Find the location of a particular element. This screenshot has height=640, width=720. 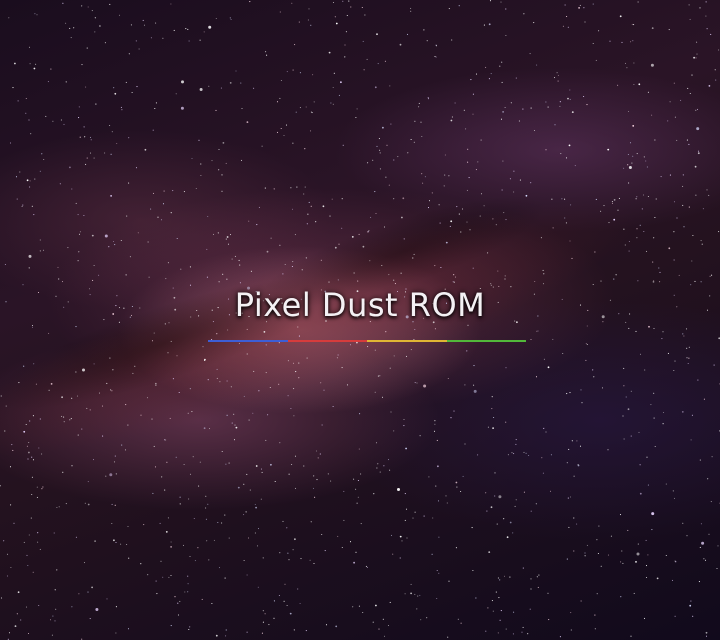

bar-segment-yellow is located at coordinates (407, 341).